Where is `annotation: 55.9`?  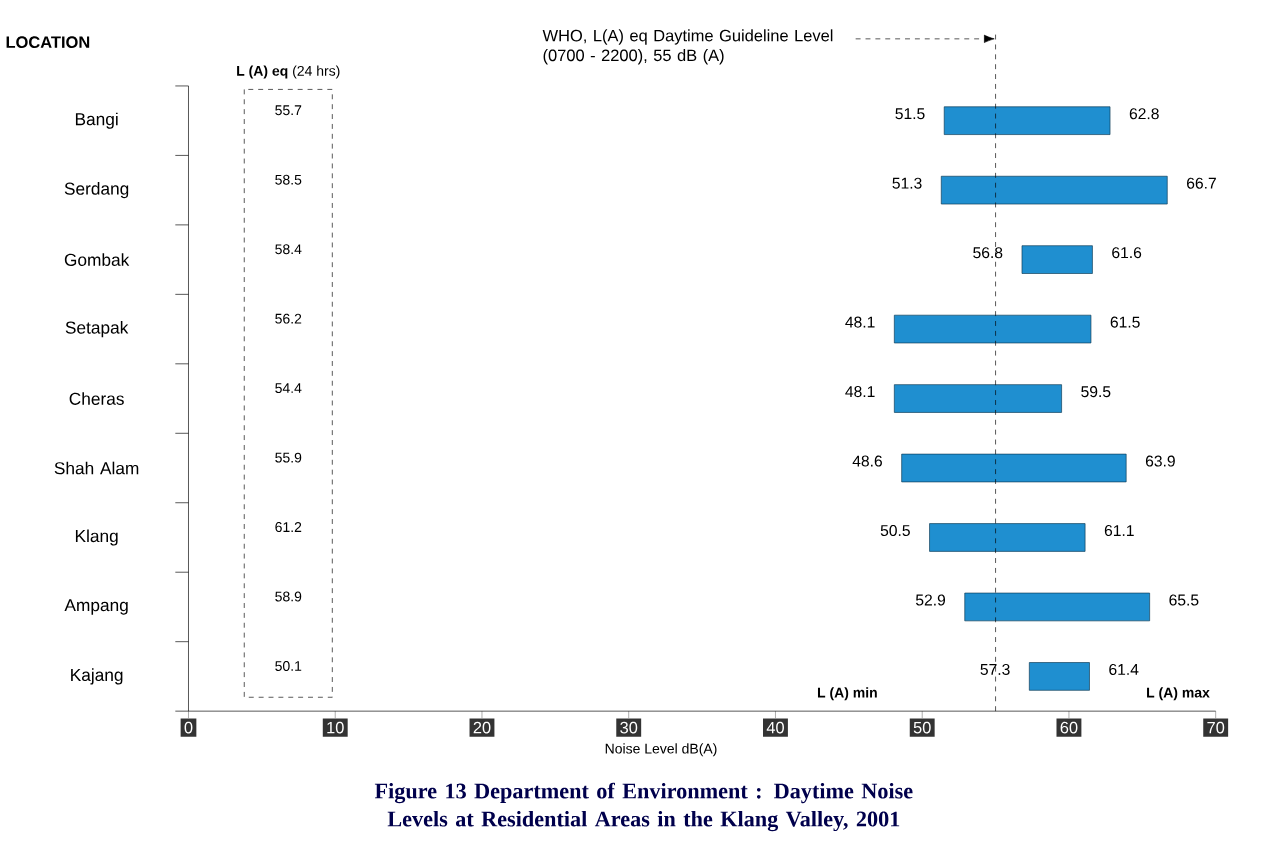
annotation: 55.9 is located at coordinates (288, 457).